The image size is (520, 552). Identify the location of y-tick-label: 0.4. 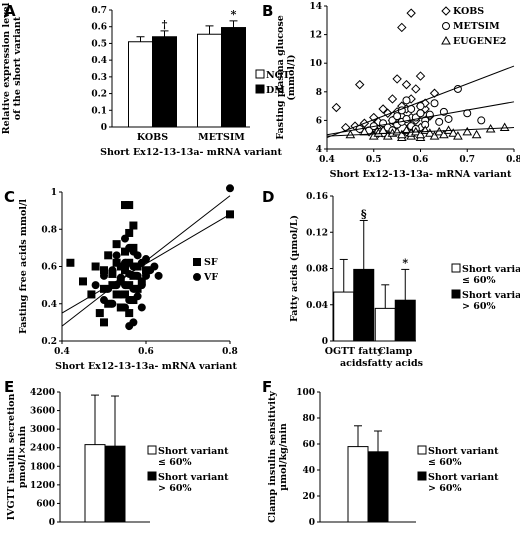
(49, 305).